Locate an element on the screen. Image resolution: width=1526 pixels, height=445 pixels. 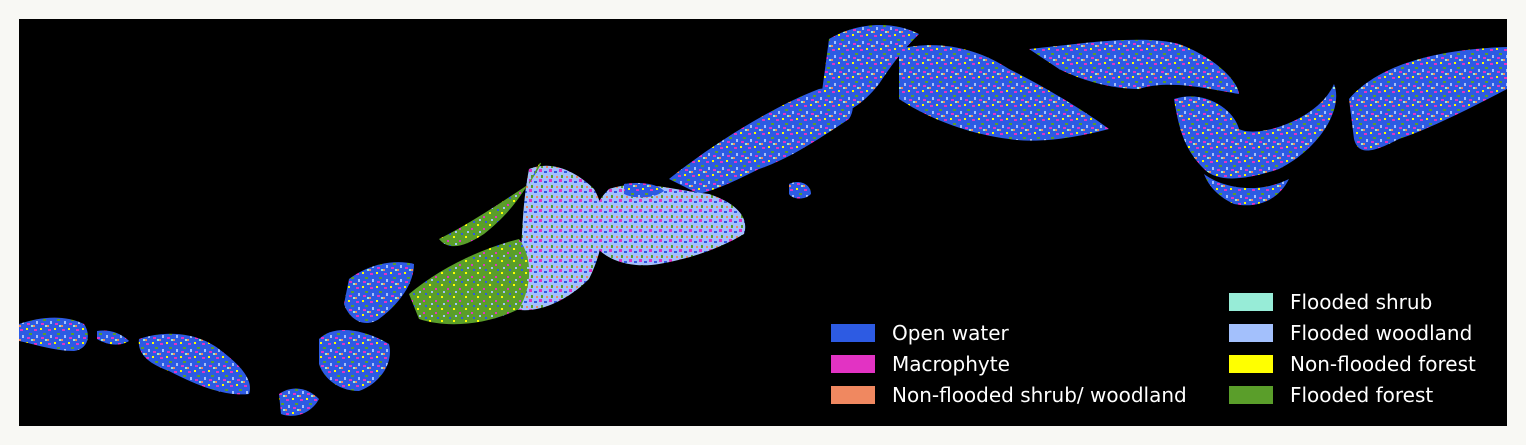
legend-item: Open water is located at coordinates (920, 333).